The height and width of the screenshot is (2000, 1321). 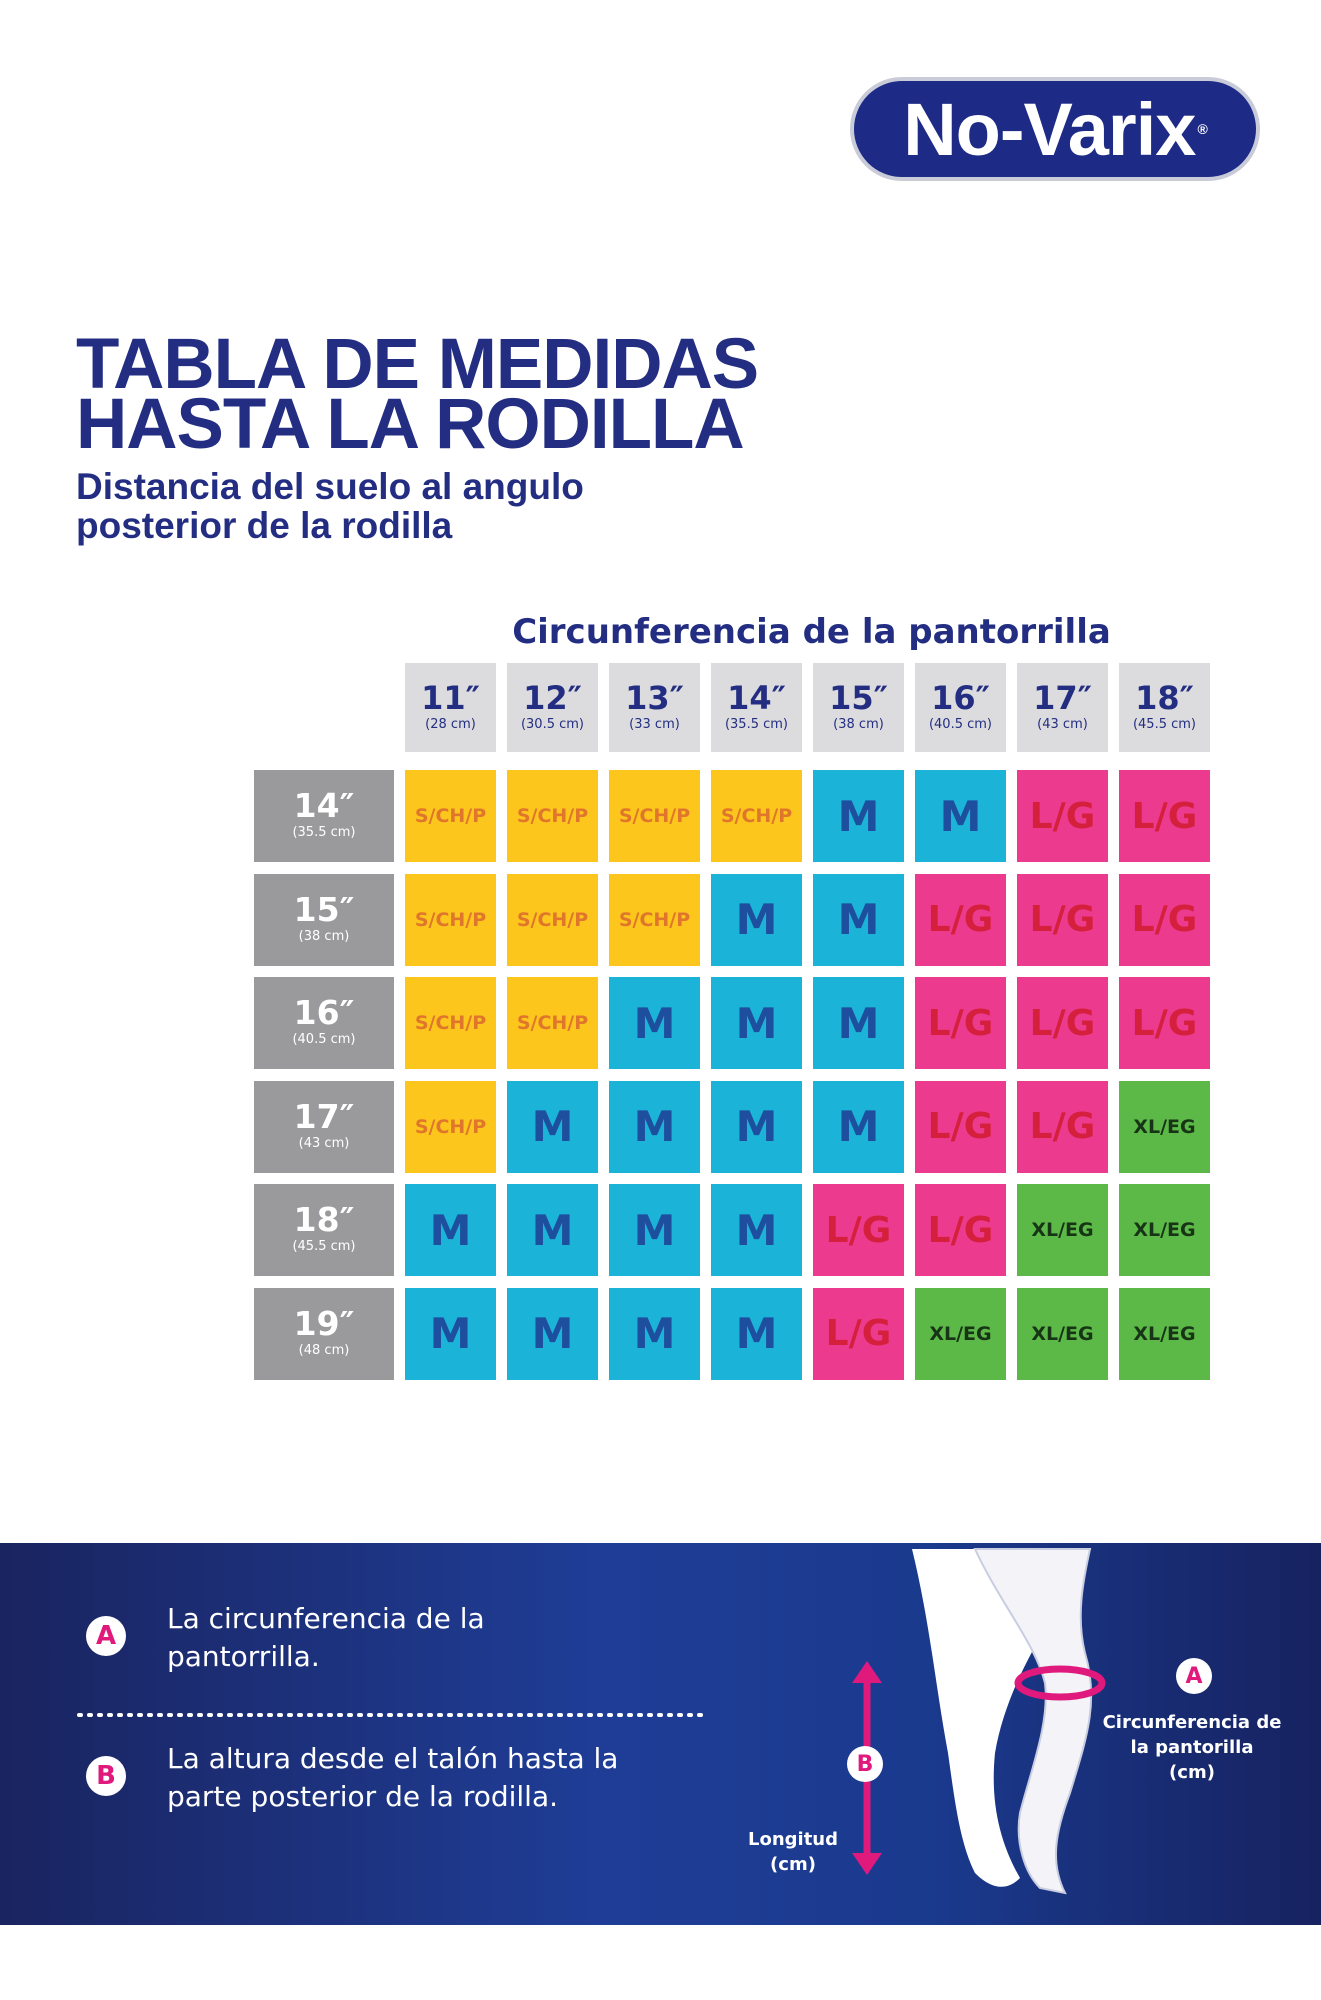 I want to click on legend-text: La circunferencia de la, so click(x=326, y=1618).